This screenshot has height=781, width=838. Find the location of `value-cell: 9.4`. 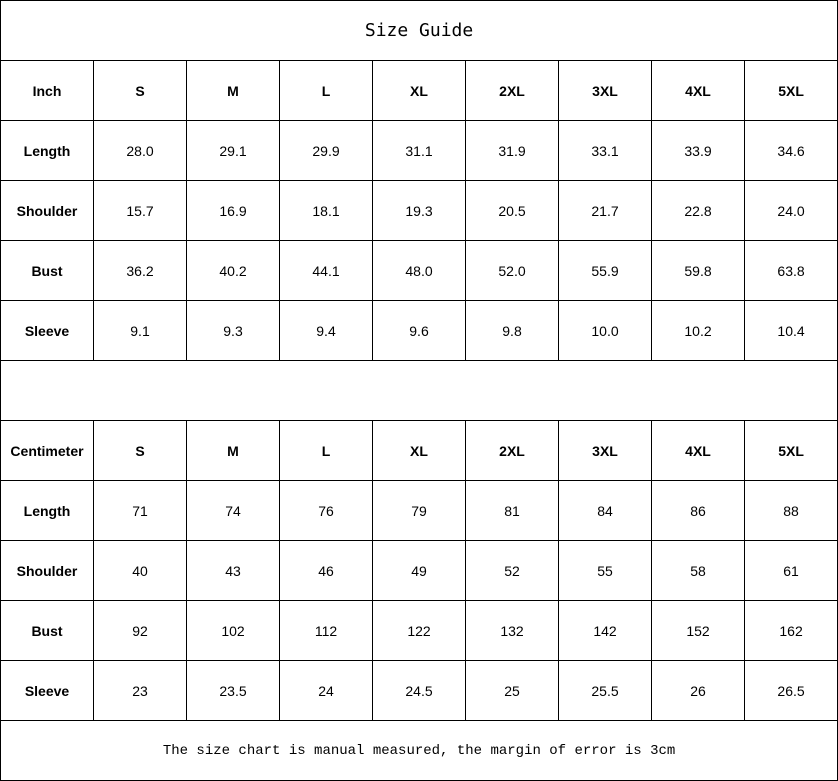

value-cell: 9.4 is located at coordinates (326, 330).